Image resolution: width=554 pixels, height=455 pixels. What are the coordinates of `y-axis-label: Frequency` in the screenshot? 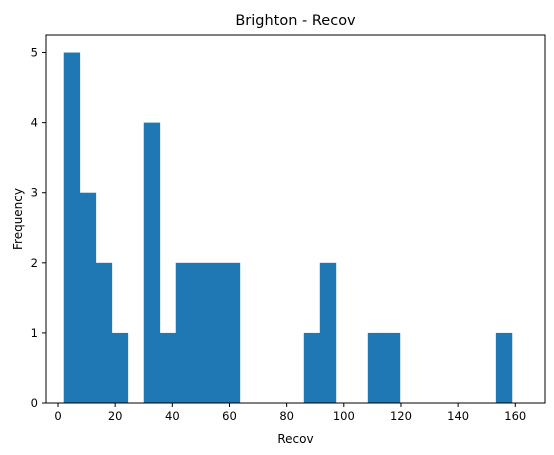 It's located at (18, 219).